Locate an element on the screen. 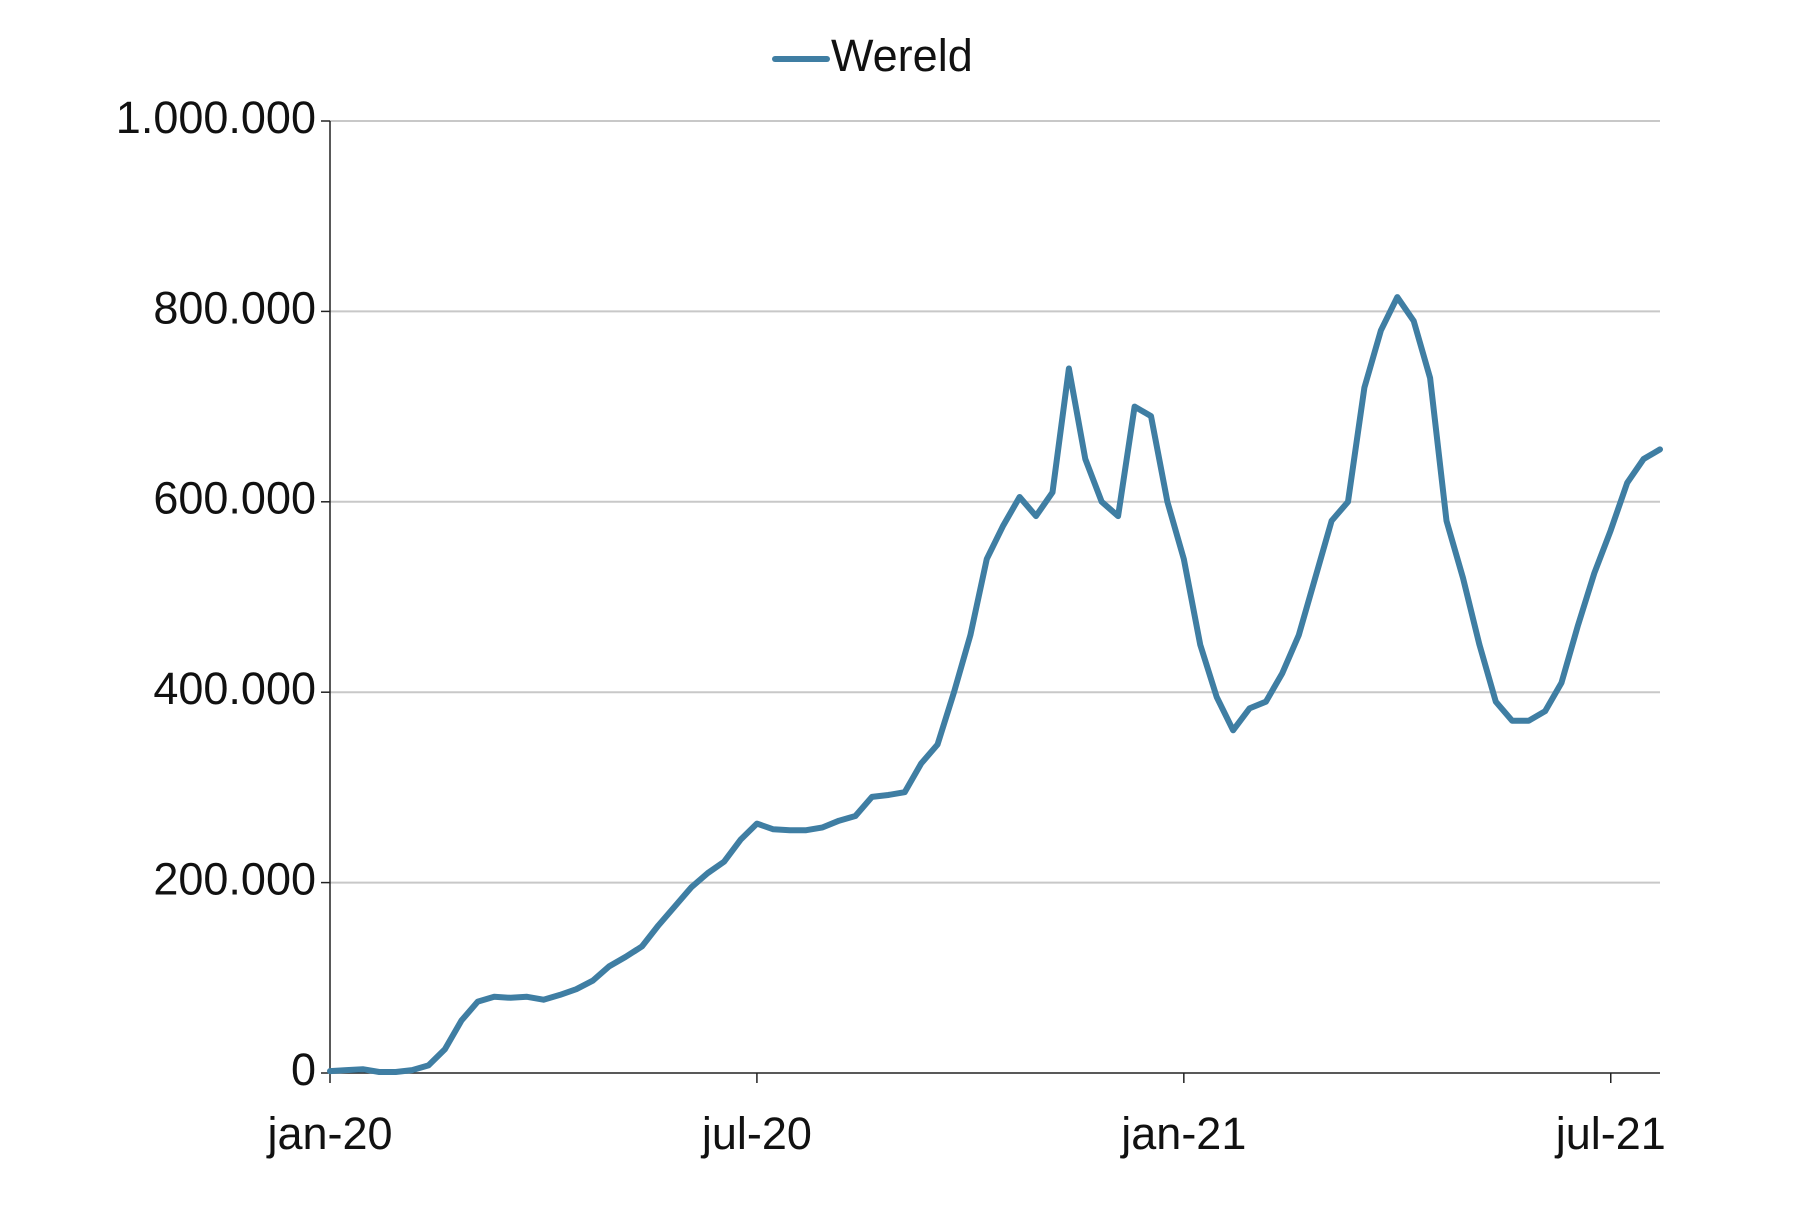  x-tick-label: jan-21 is located at coordinates (1182, 1133).